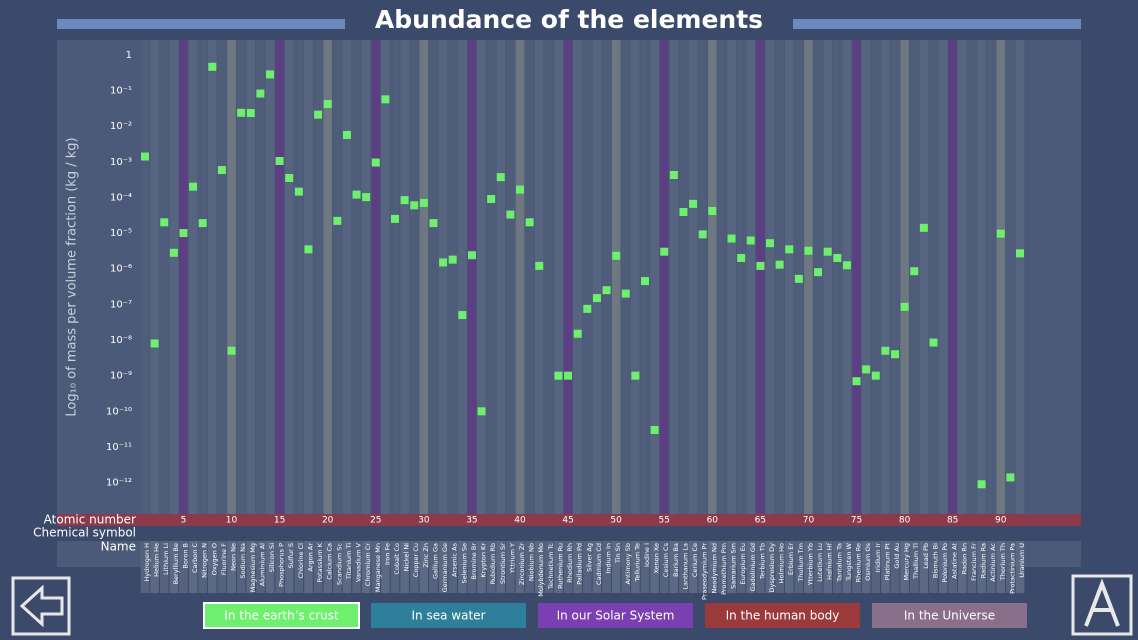  I want to click on element-label: Cerium Ce, so click(695, 560).